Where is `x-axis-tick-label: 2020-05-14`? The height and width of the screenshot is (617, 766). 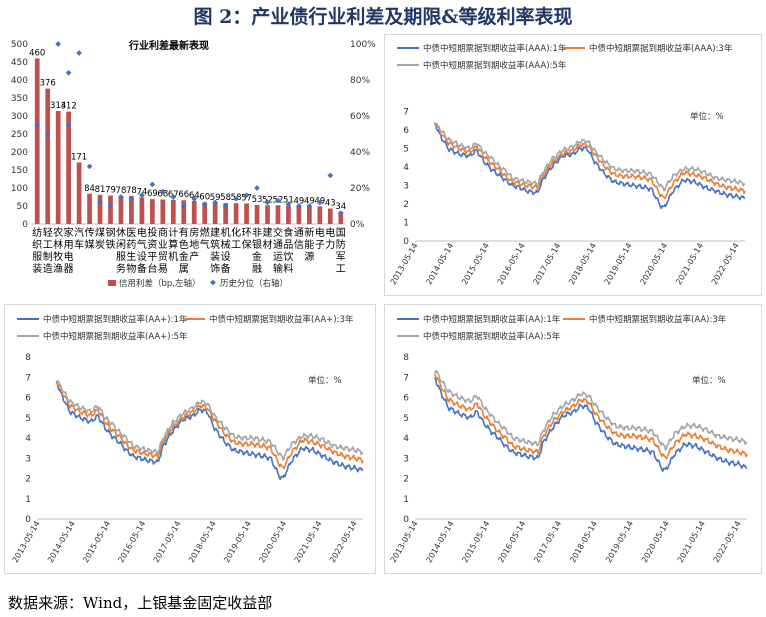 x-axis-tick-label: 2020-05-14 is located at coordinates (653, 264).